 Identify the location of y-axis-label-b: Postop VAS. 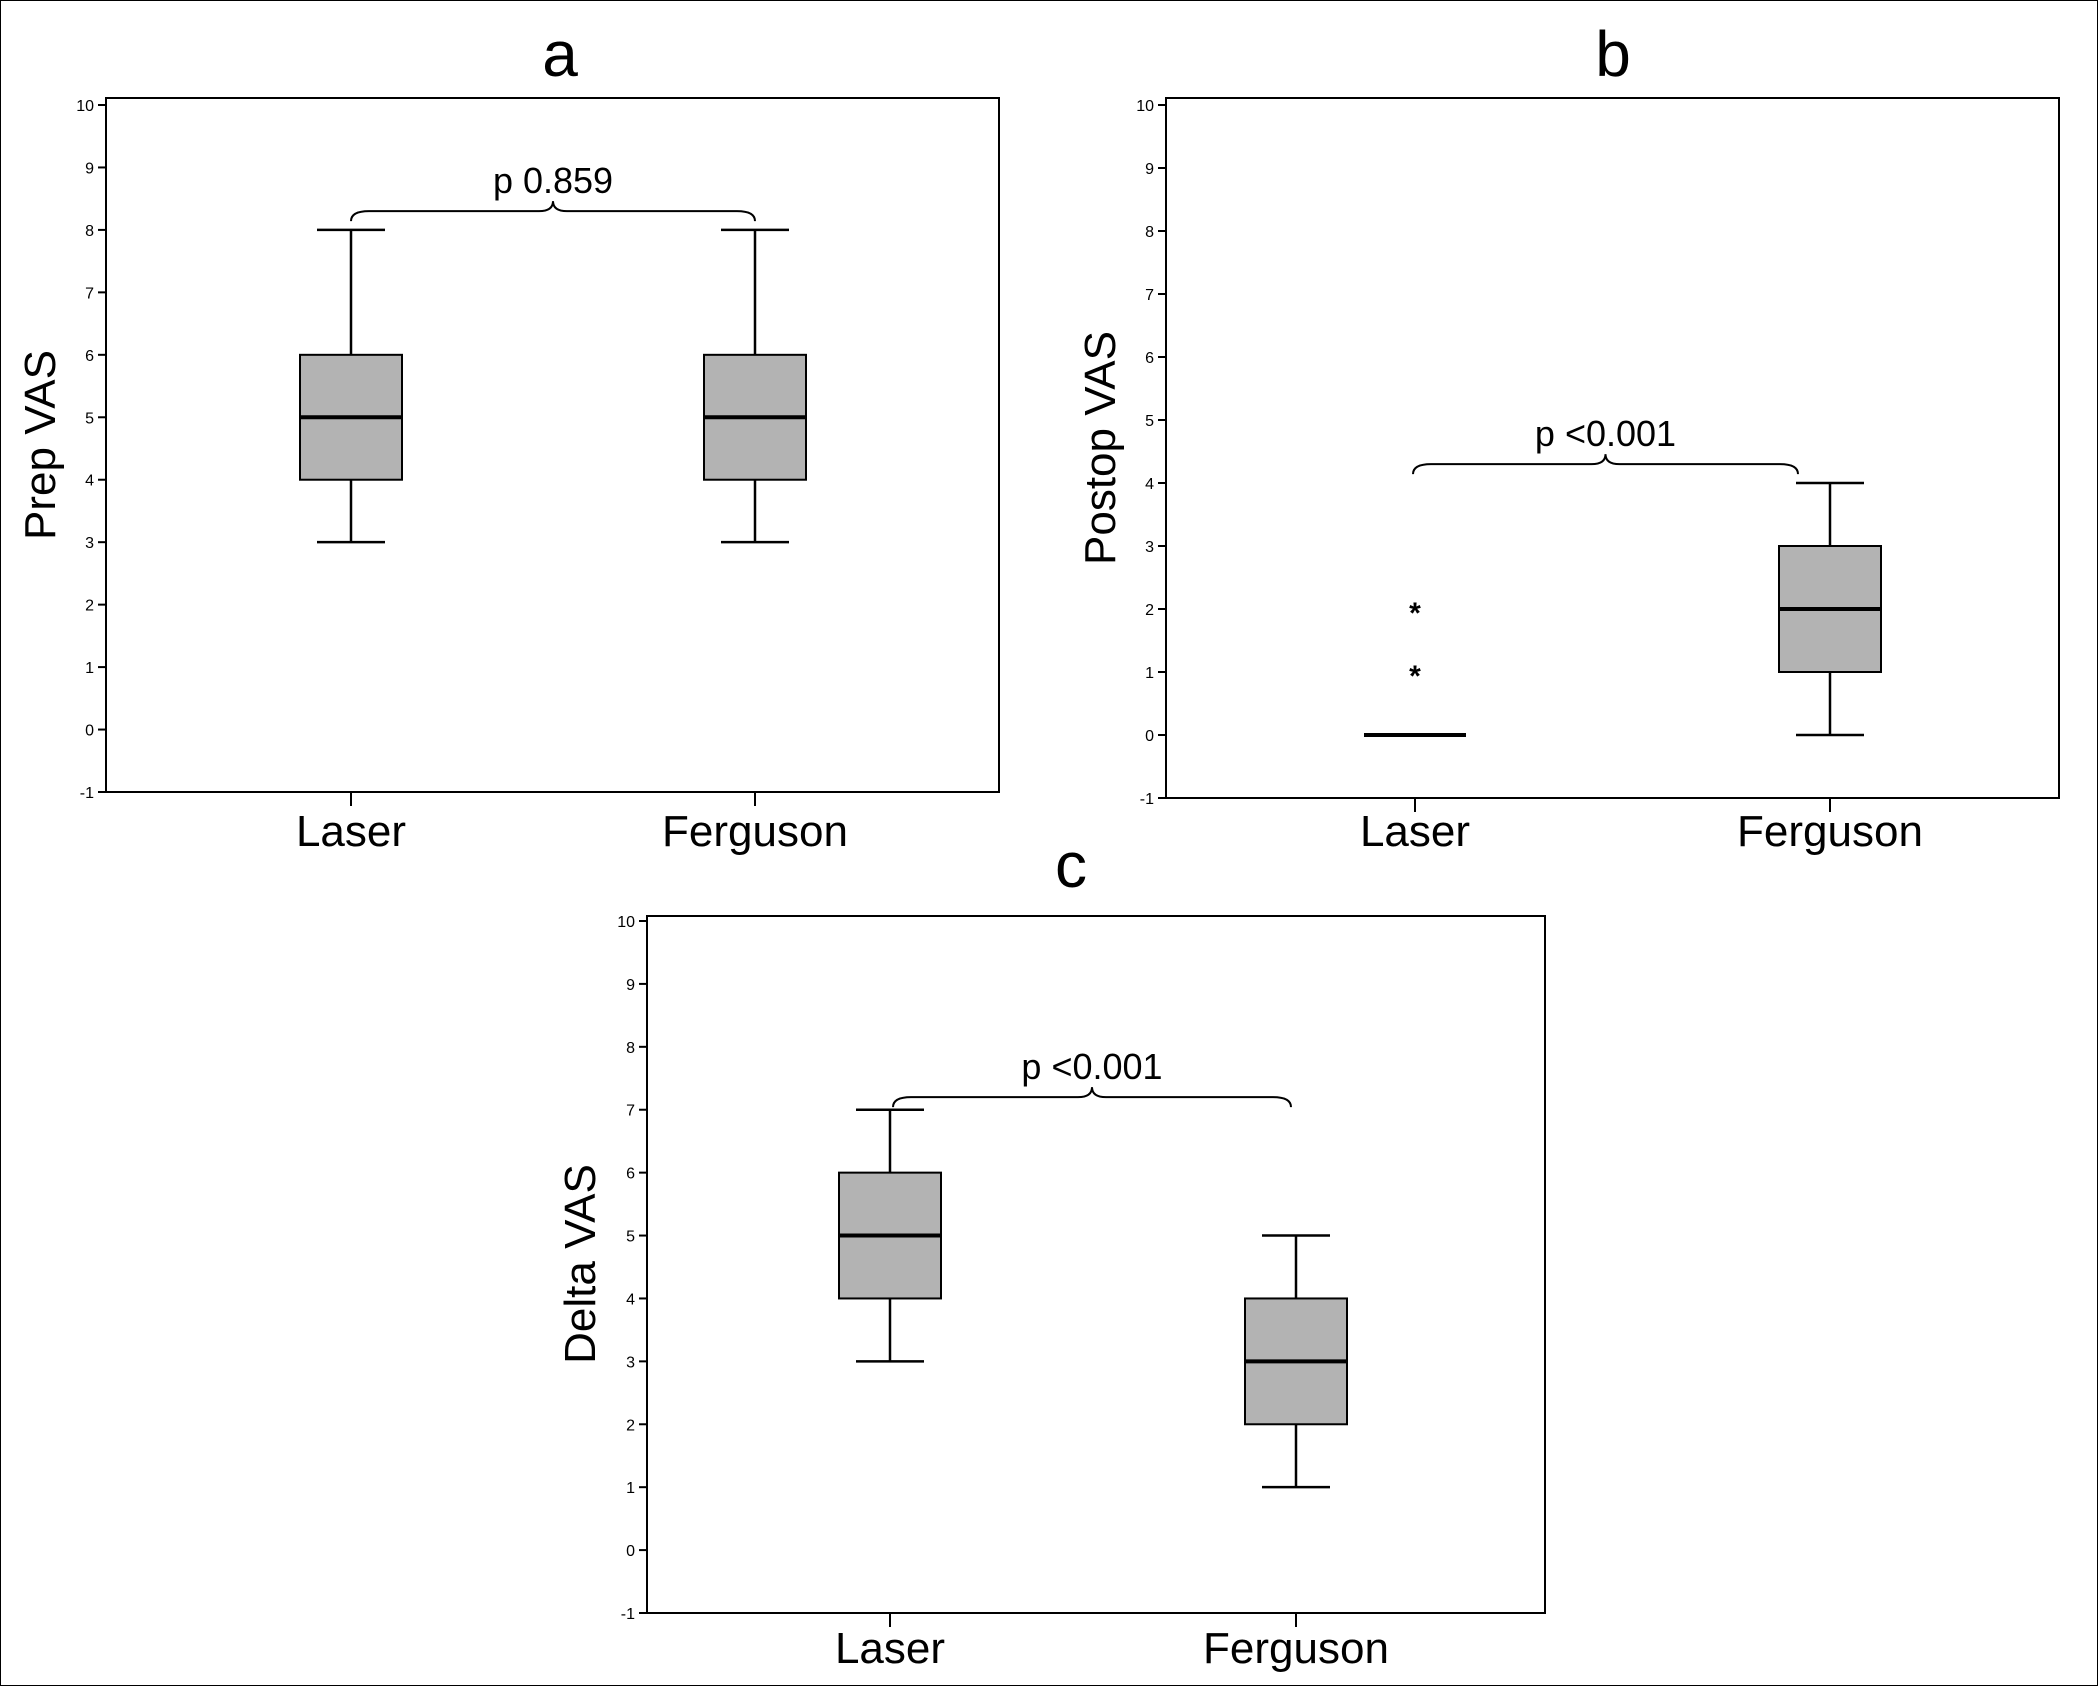
(1100, 448).